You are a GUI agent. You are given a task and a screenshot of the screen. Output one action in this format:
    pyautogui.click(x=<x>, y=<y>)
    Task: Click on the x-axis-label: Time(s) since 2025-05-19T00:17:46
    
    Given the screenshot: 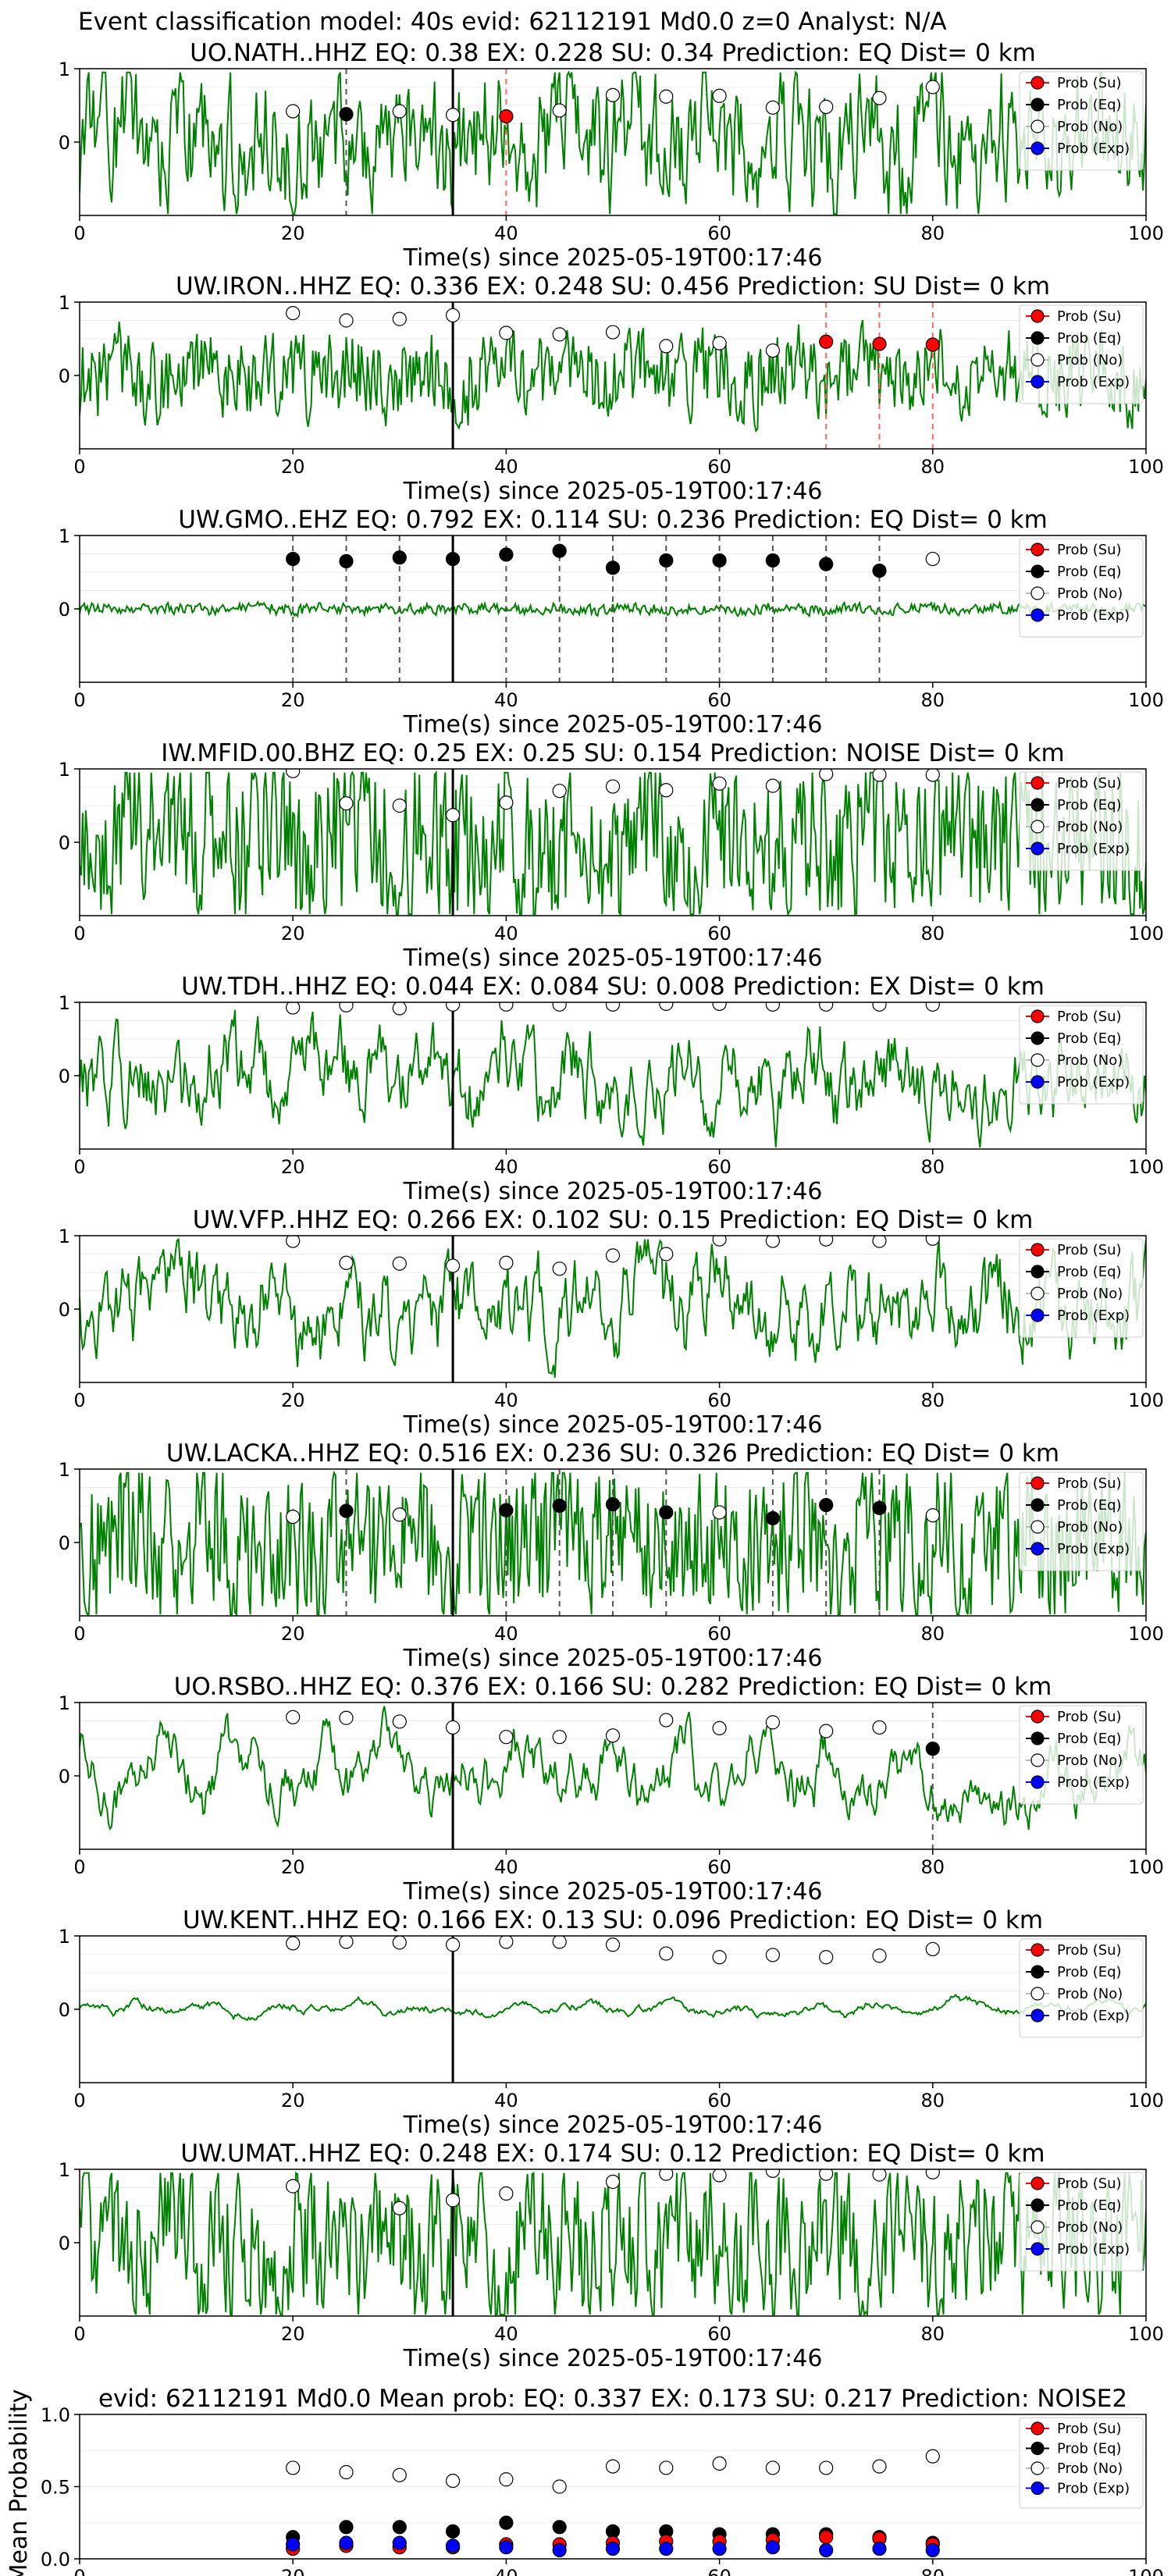 What is the action you would take?
    pyautogui.click(x=613, y=1658)
    